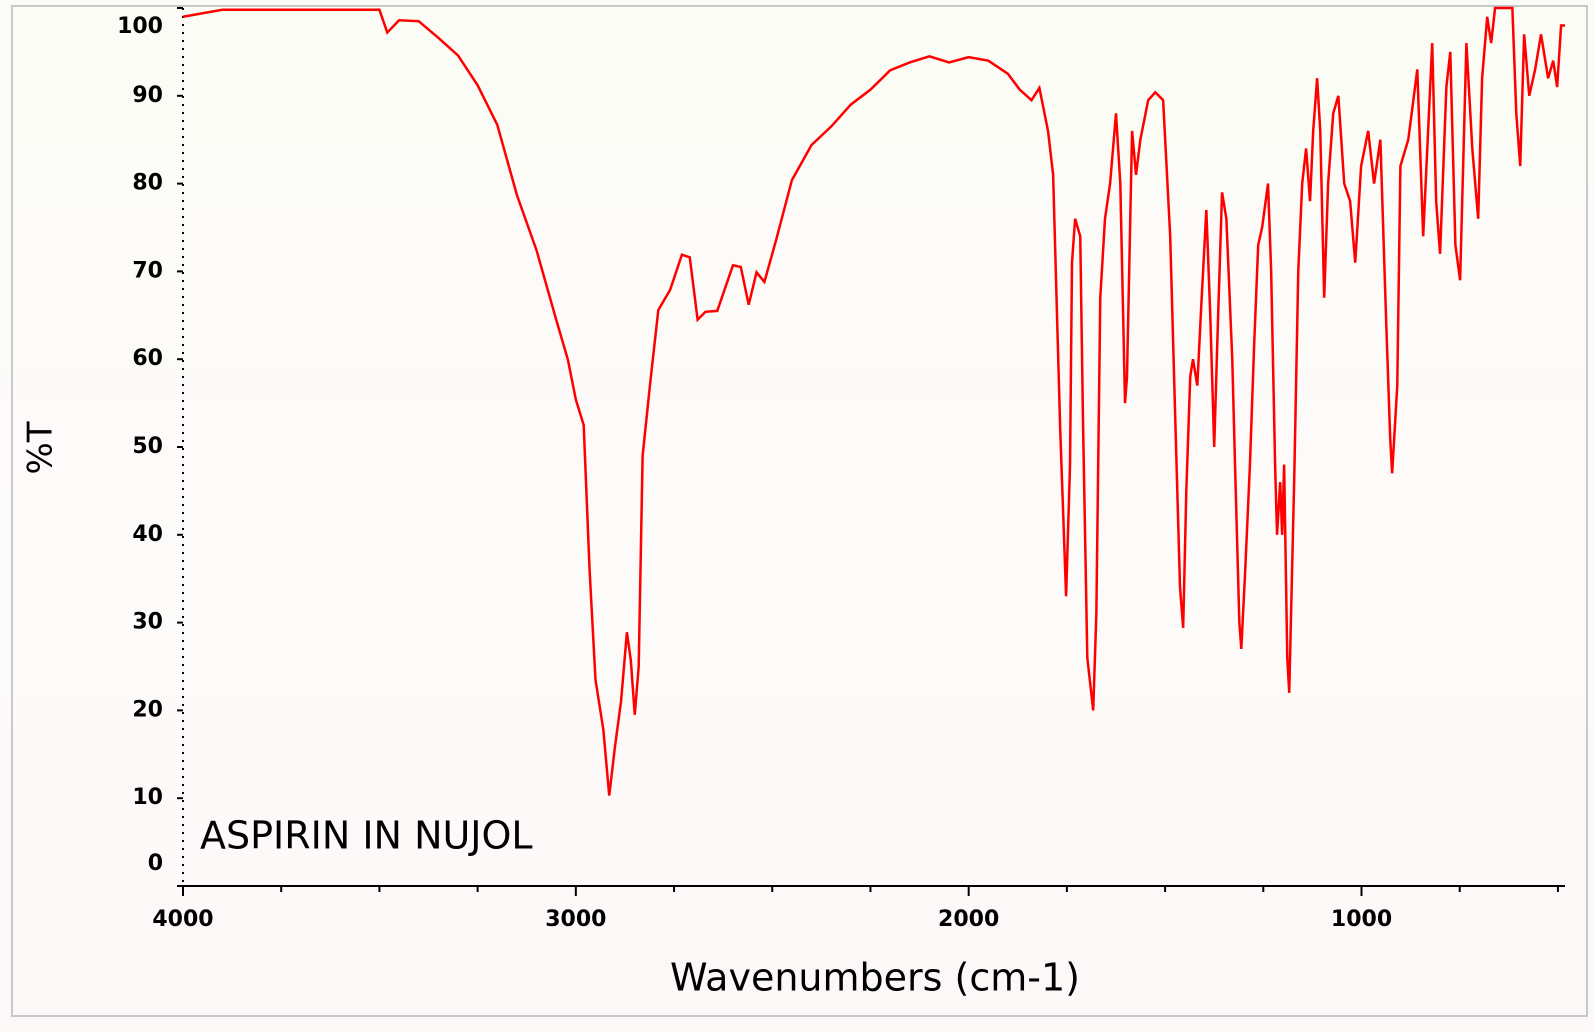 The height and width of the screenshot is (1032, 1593). I want to click on x-axis-label: Wavenumbers (cm-1), so click(875, 978).